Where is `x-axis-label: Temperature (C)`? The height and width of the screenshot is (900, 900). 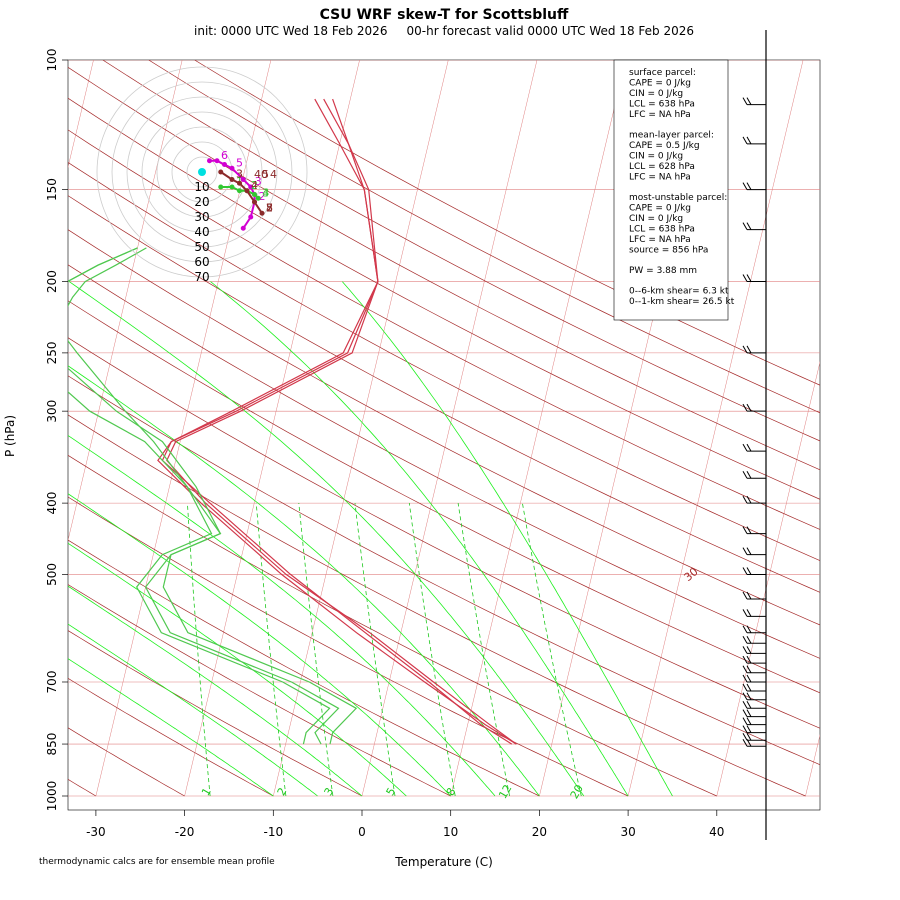 x-axis-label: Temperature (C) is located at coordinates (443, 862).